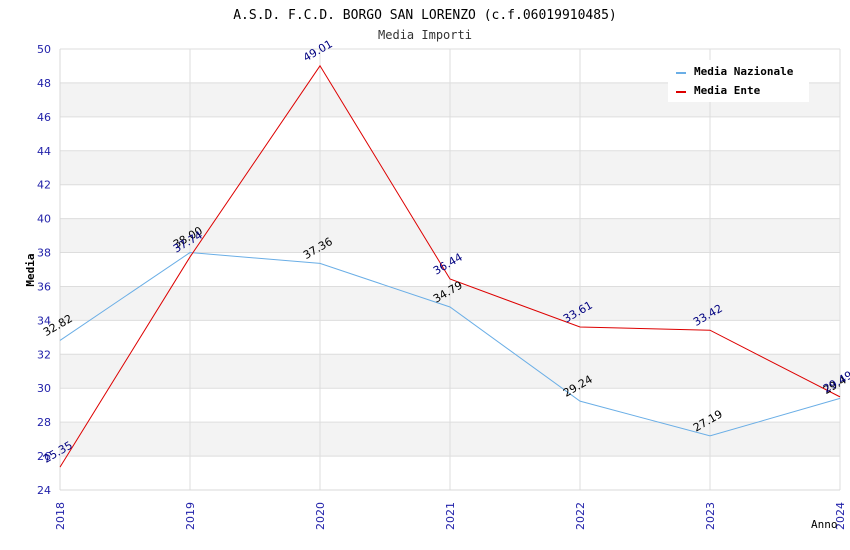 This screenshot has height=550, width=850. Describe the element at coordinates (58, 452) in the screenshot. I see `data-label: 25.35` at that location.